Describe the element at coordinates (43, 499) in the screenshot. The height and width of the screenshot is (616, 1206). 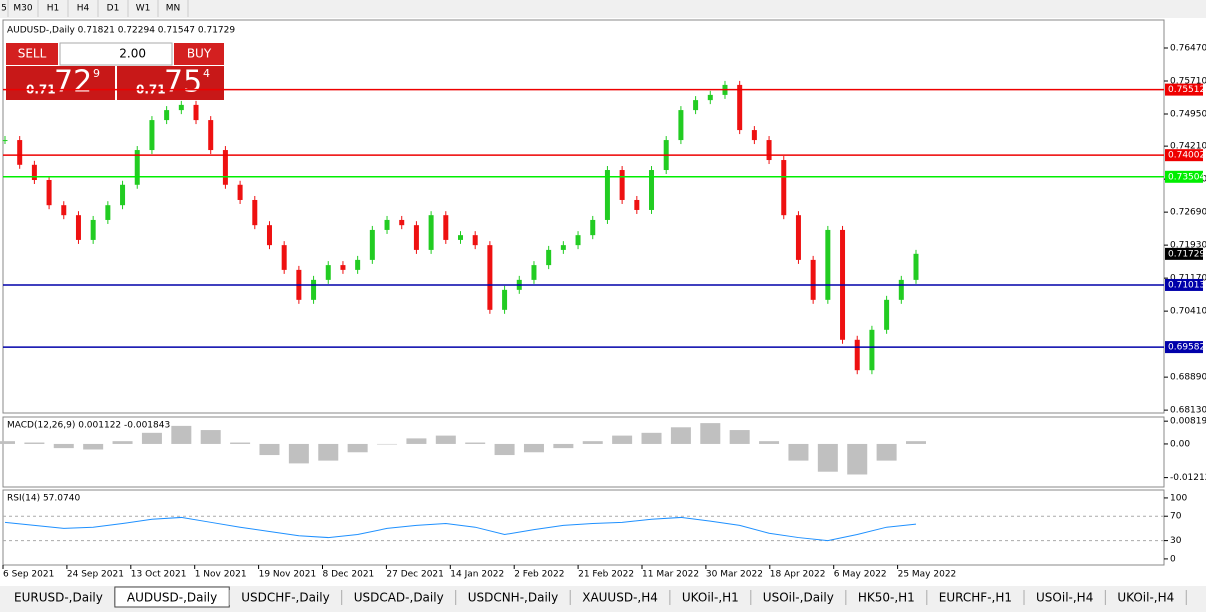
I see `rsi-label: RSI(14) 57.0740` at that location.